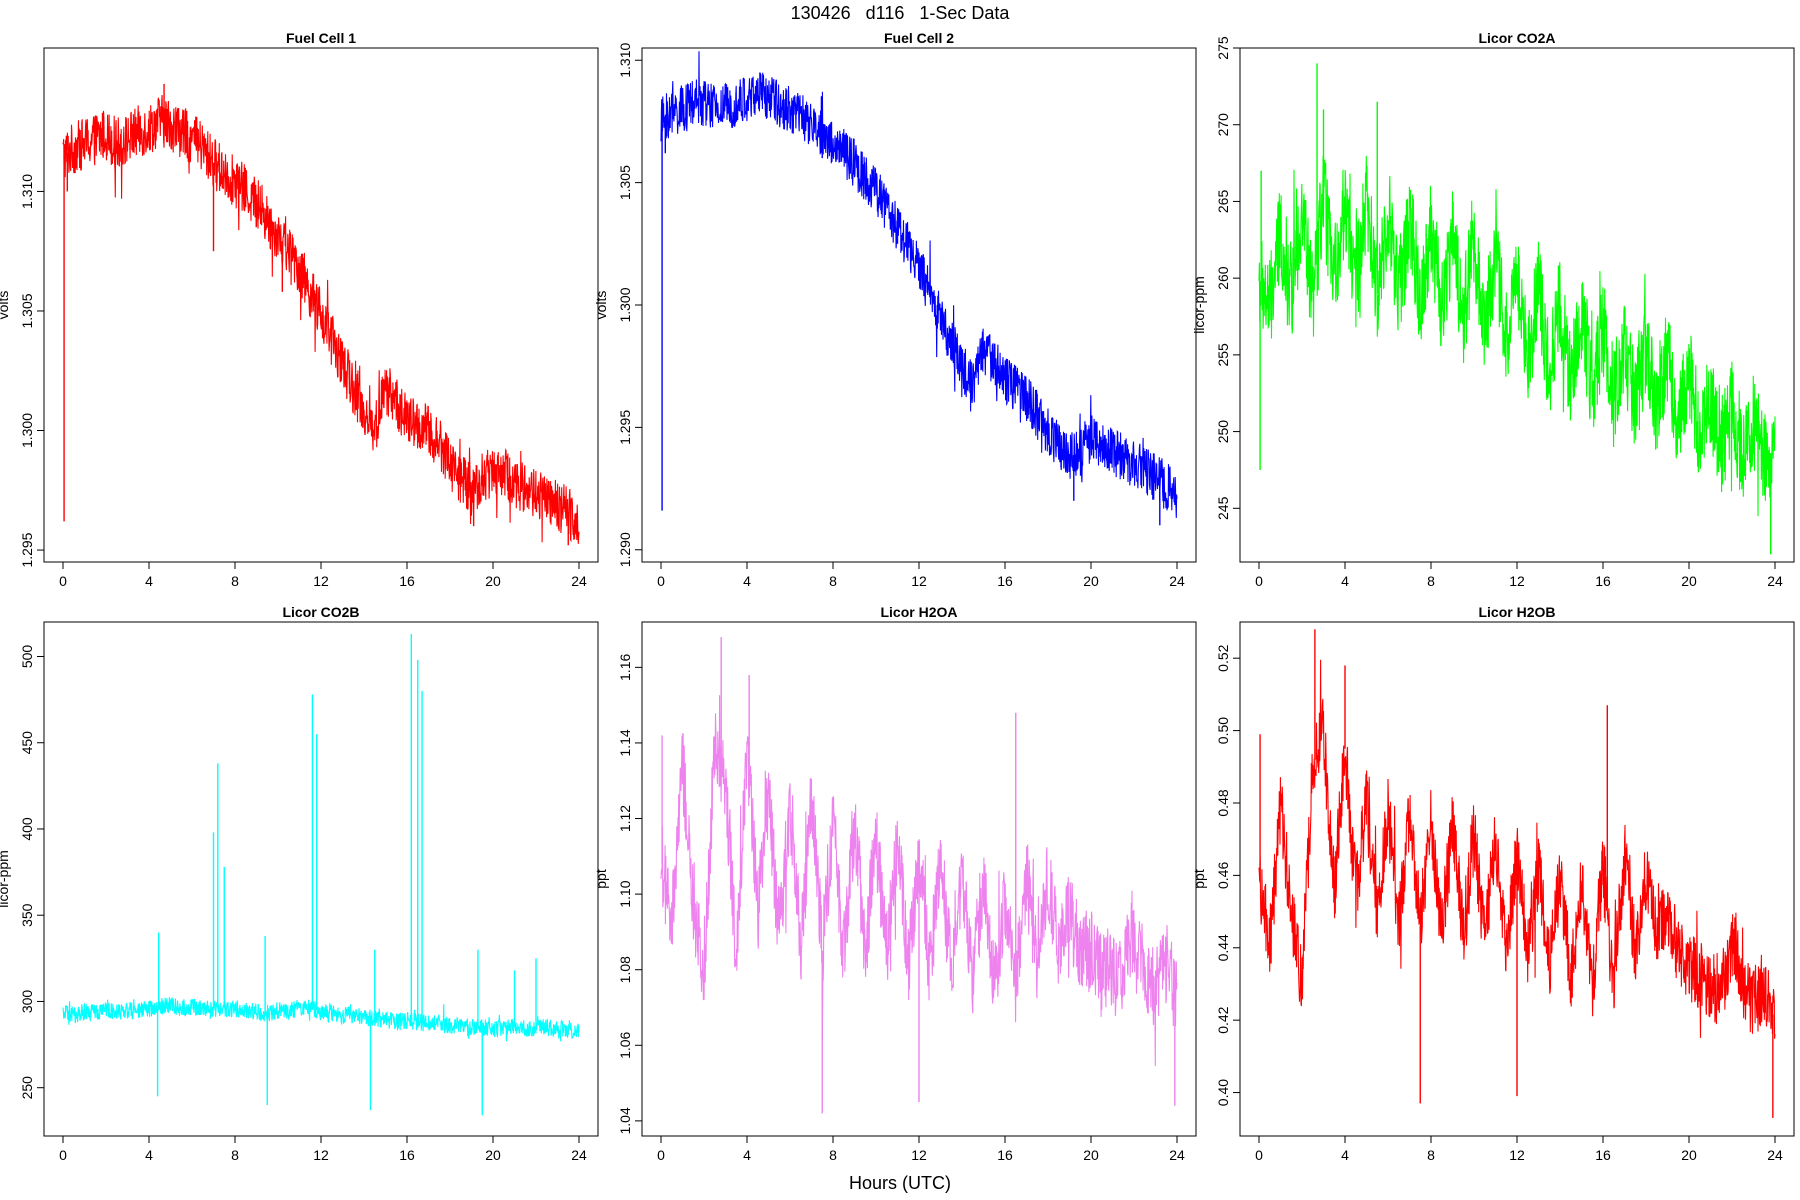 The height and width of the screenshot is (1200, 1800). I want to click on panel-title: Licor H2OB, so click(1516, 612).